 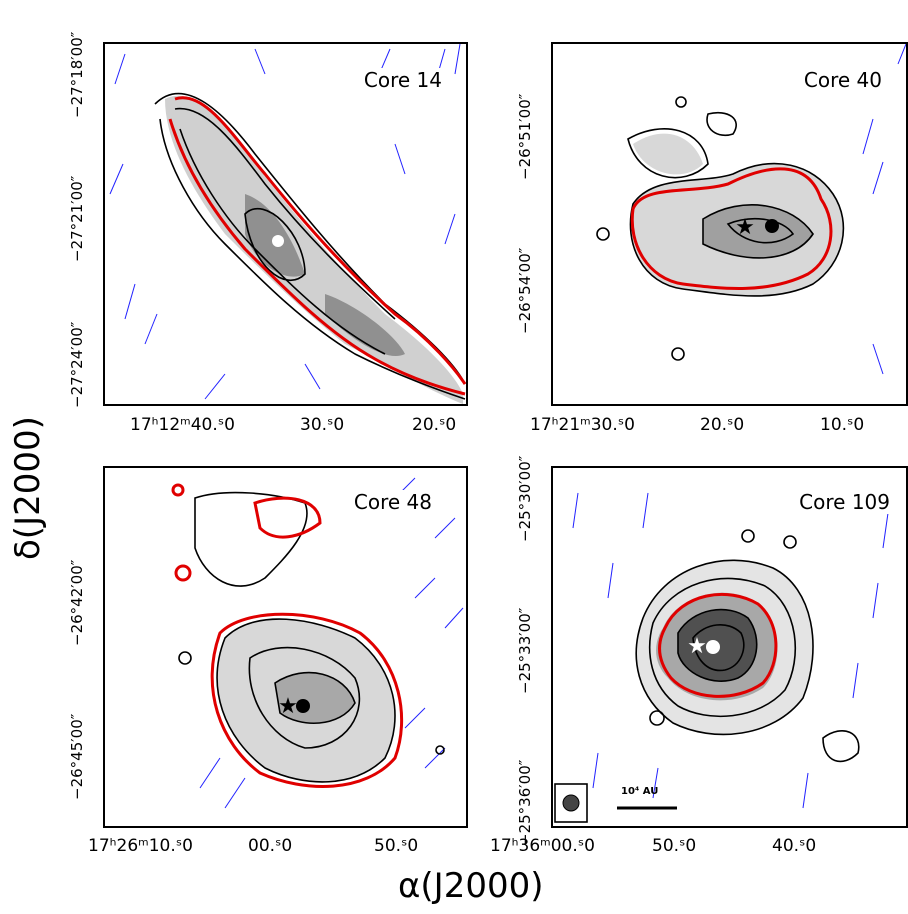 What do you see at coordinates (844, 502) in the screenshot?
I see `core-label: Core 109` at bounding box center [844, 502].